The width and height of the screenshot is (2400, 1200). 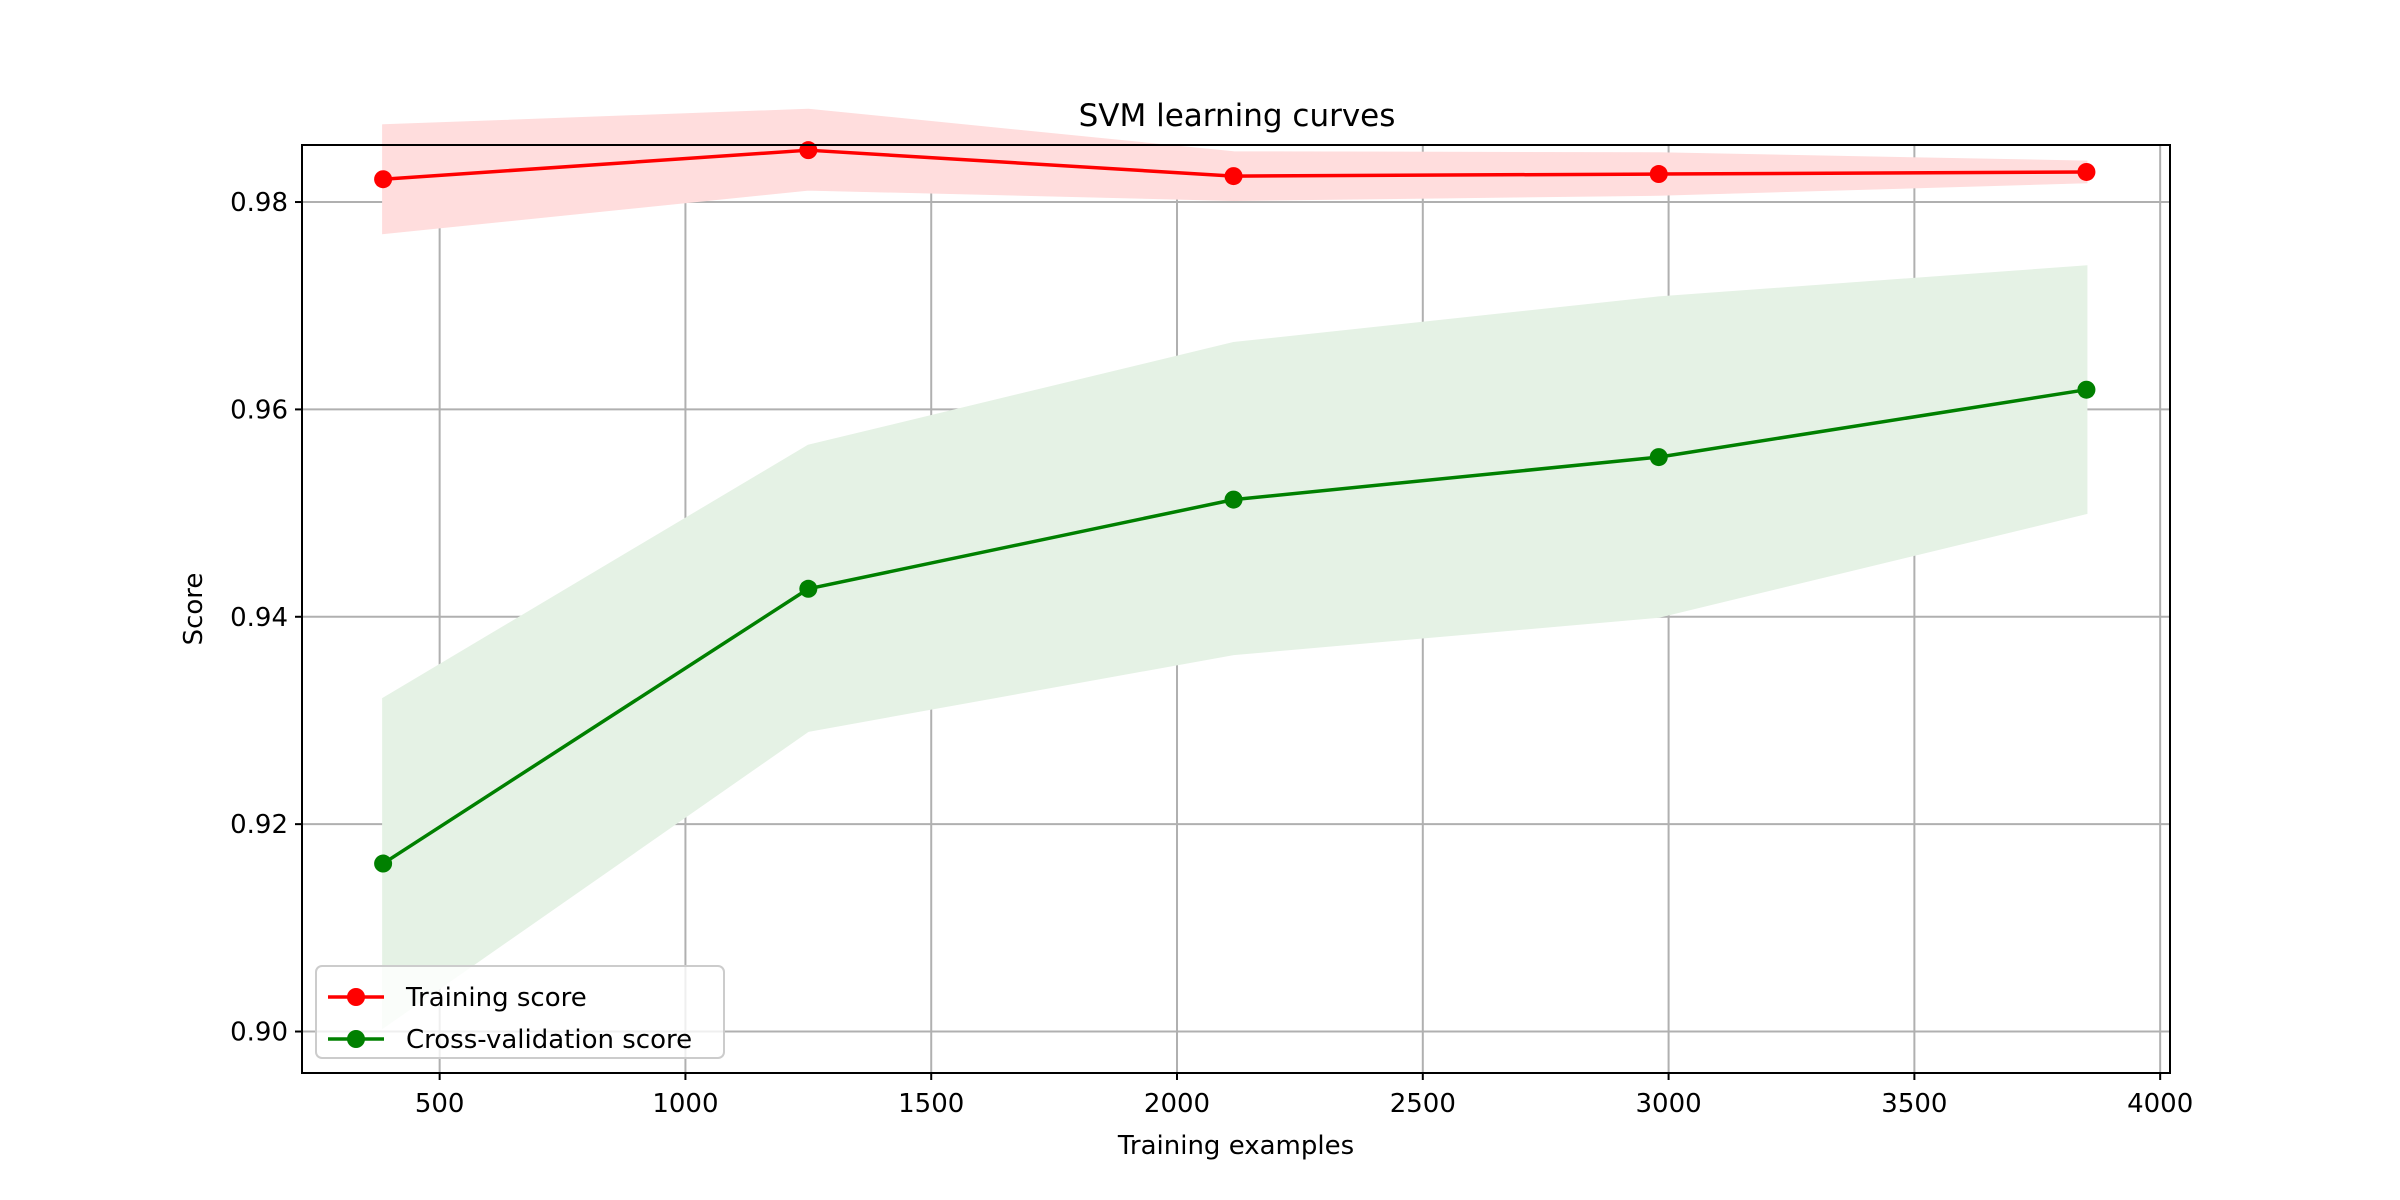 I want to click on x-tick-label: 2000, so click(x=1177, y=1104).